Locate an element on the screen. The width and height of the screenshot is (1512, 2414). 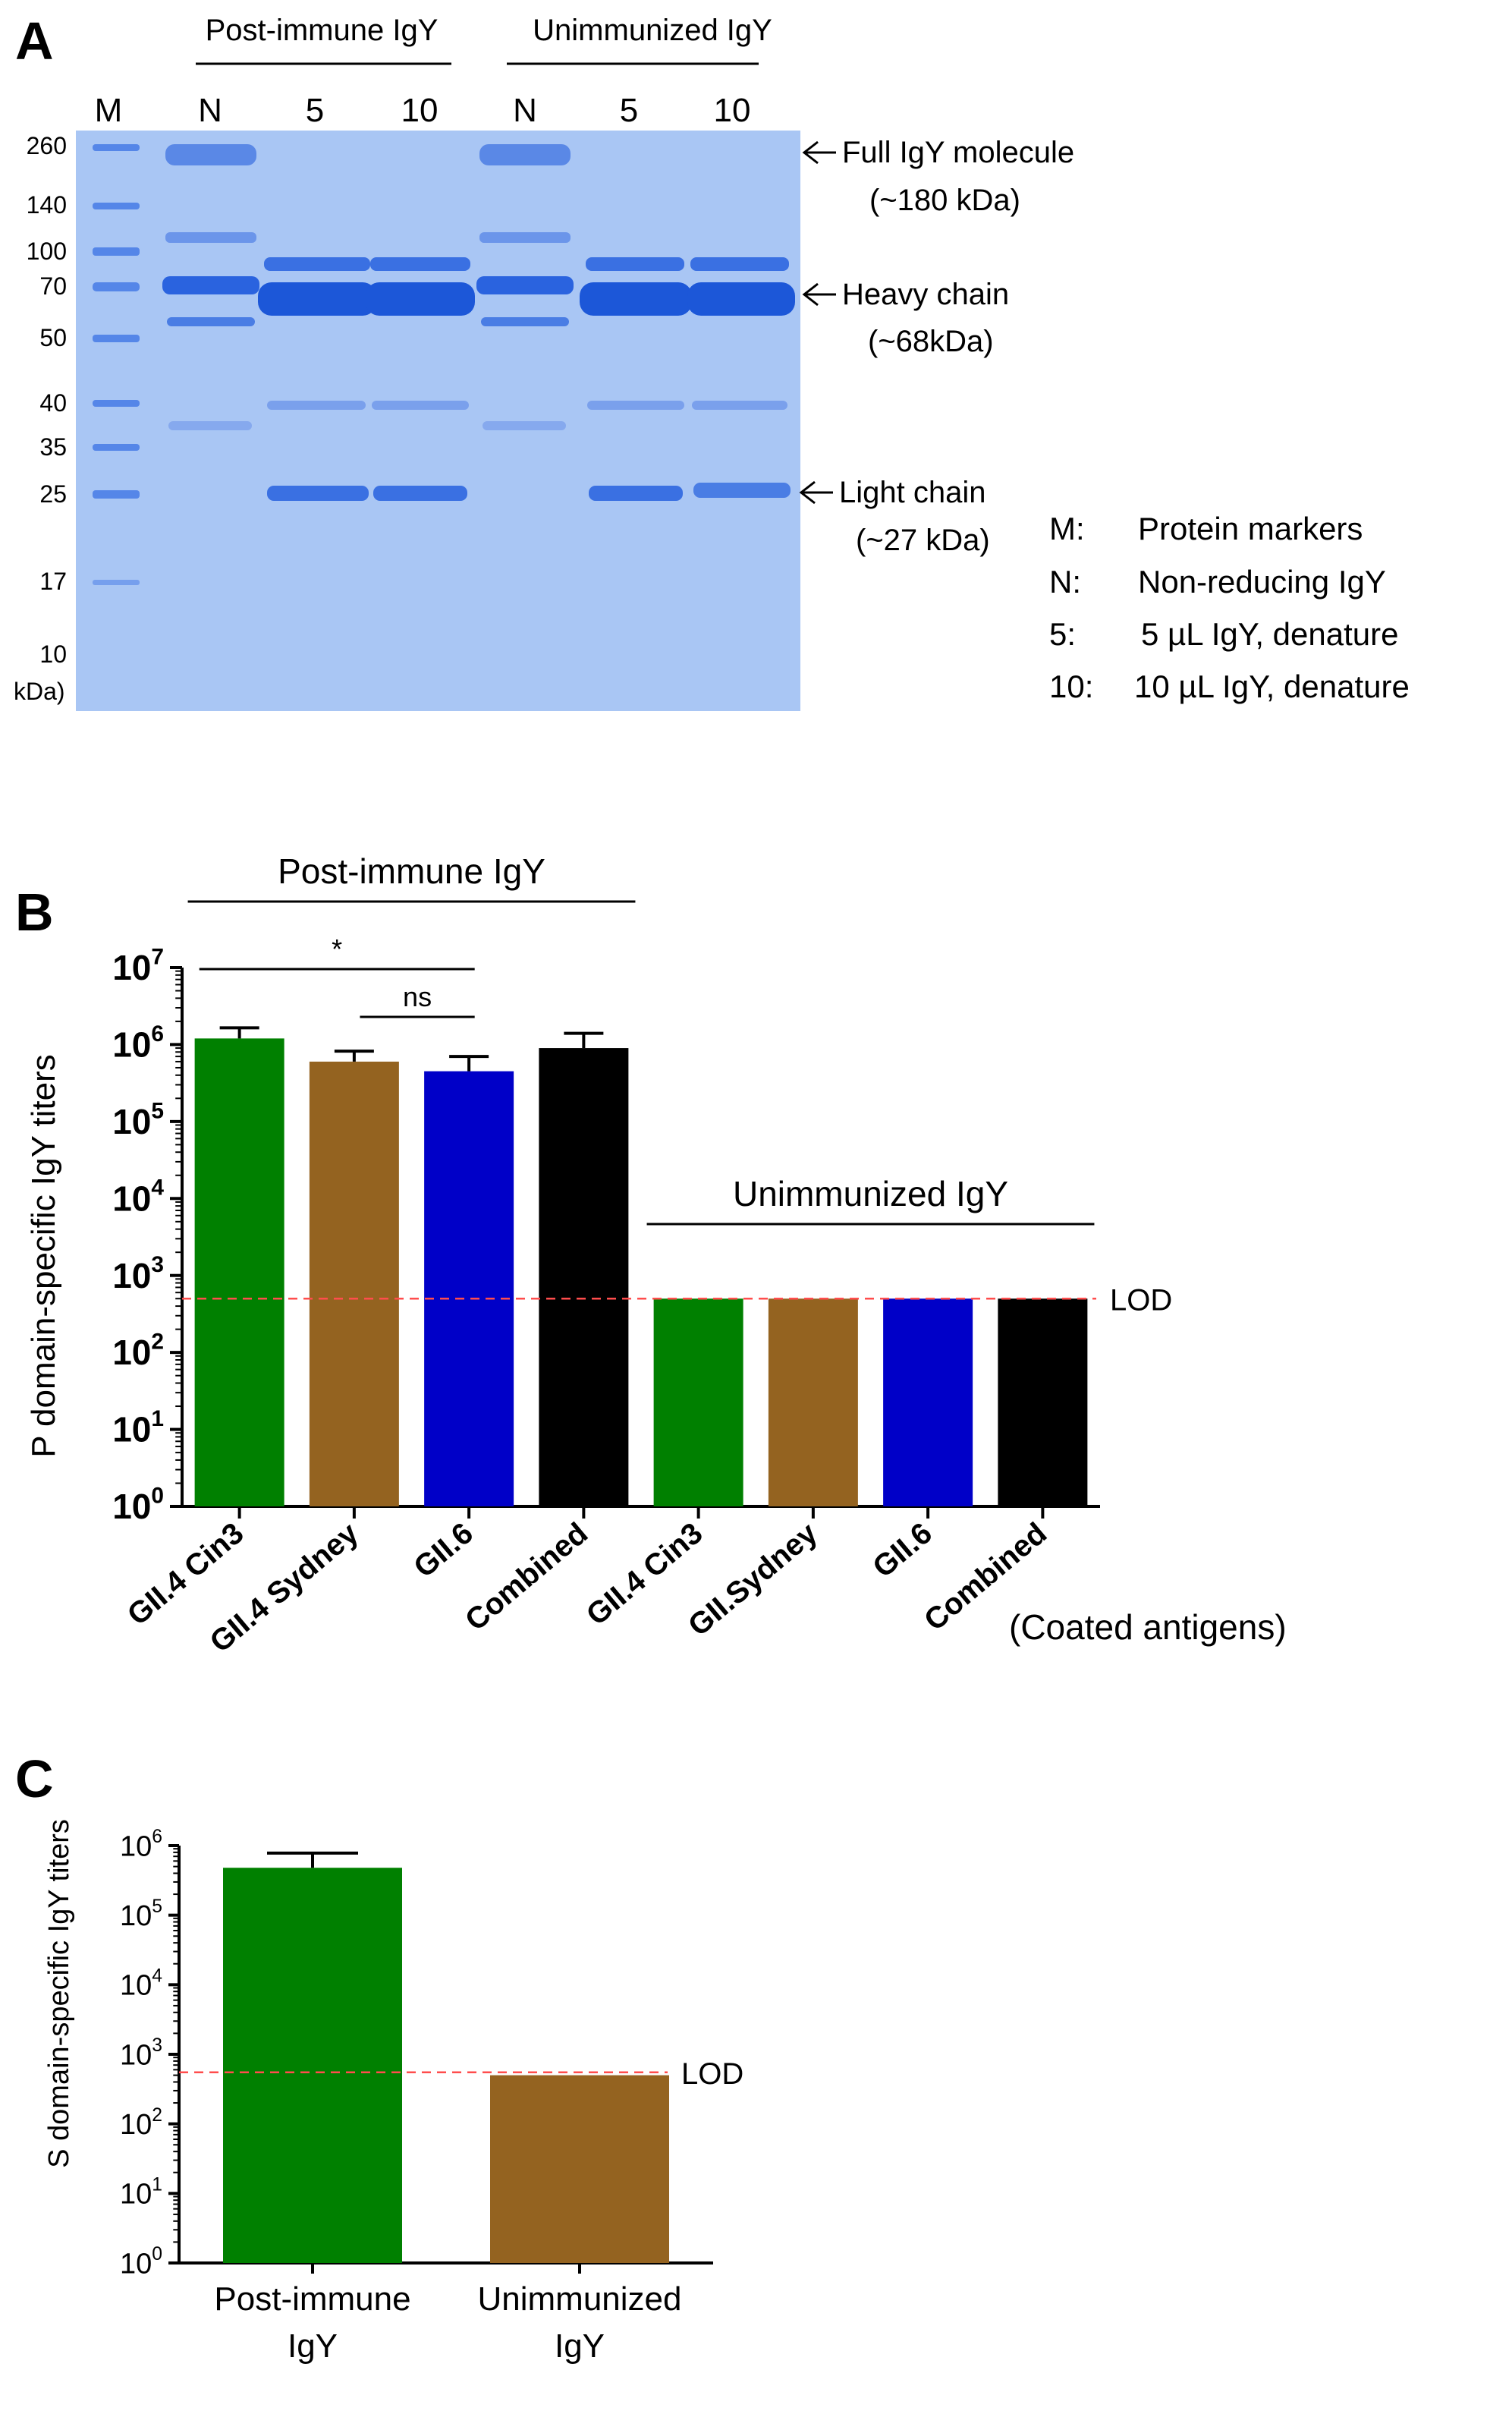
mw-label: 140 is located at coordinates (47, 205).